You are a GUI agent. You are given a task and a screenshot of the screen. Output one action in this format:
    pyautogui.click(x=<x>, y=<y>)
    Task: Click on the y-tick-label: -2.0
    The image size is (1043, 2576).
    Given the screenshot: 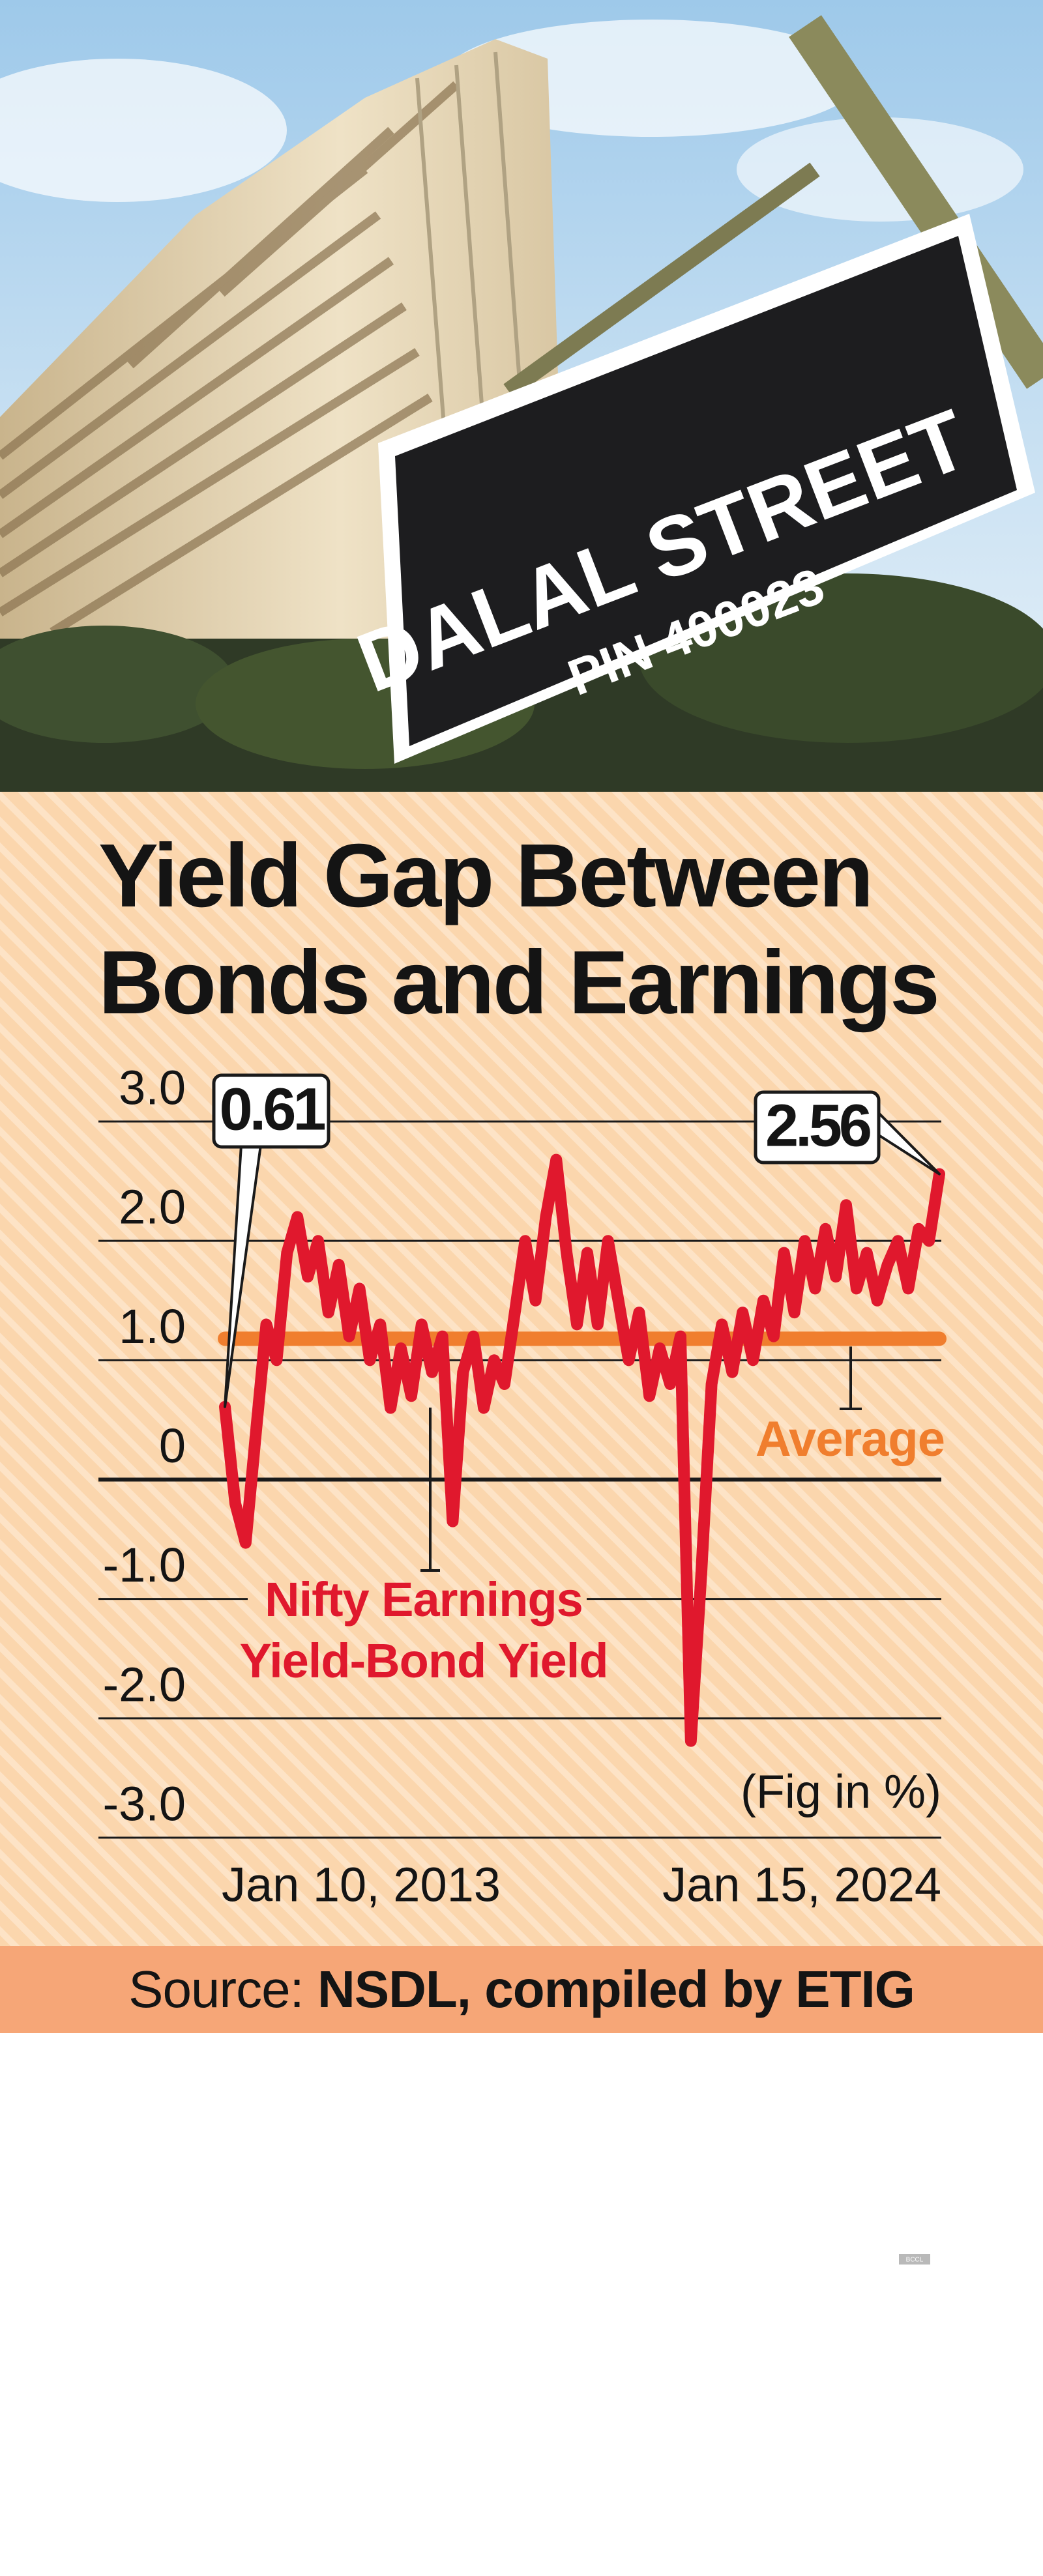 What is the action you would take?
    pyautogui.click(x=144, y=1684)
    